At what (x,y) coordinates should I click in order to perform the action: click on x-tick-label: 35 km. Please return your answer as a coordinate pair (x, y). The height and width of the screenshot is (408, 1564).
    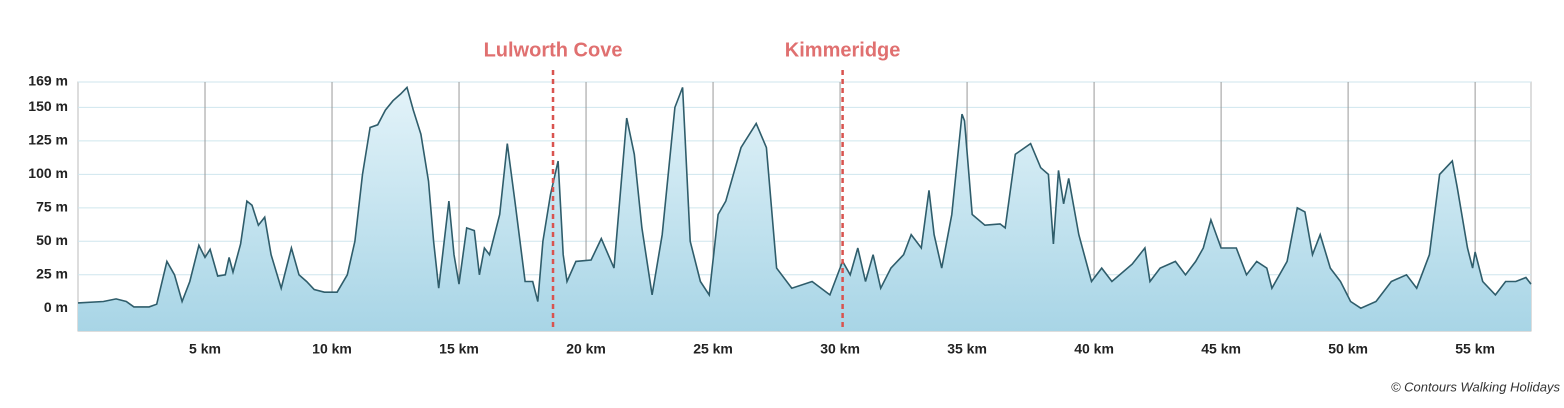
    Looking at the image, I should click on (967, 349).